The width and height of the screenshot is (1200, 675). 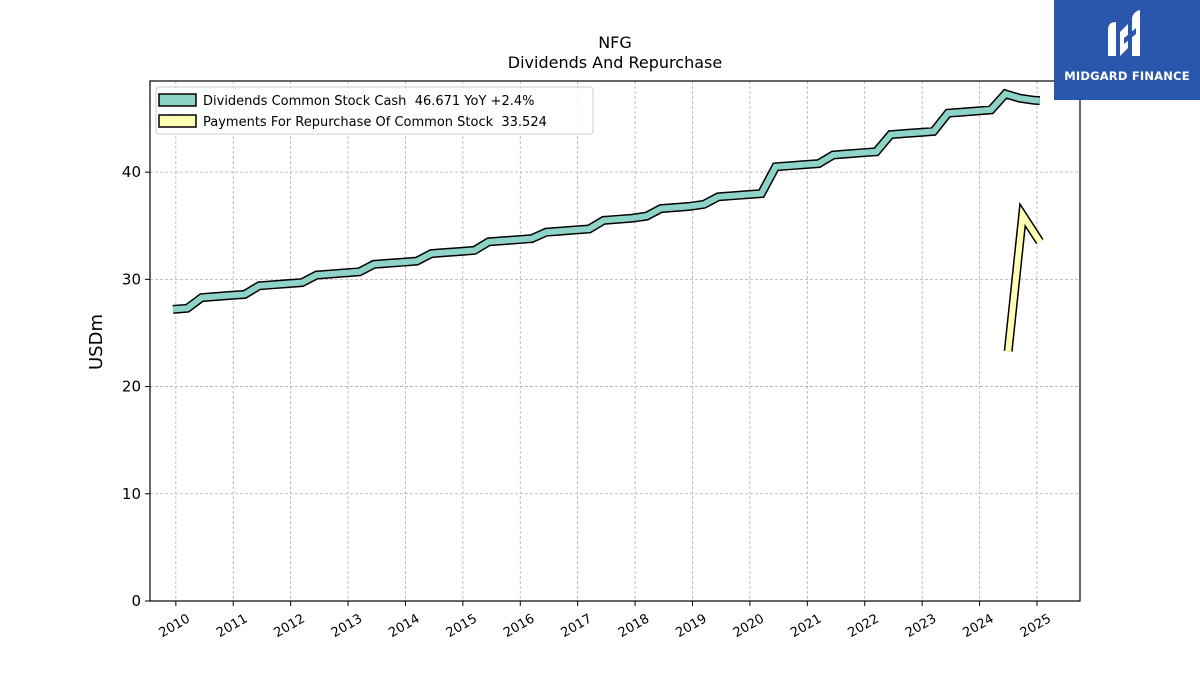 What do you see at coordinates (864, 626) in the screenshot?
I see `x-tick-label: 2022` at bounding box center [864, 626].